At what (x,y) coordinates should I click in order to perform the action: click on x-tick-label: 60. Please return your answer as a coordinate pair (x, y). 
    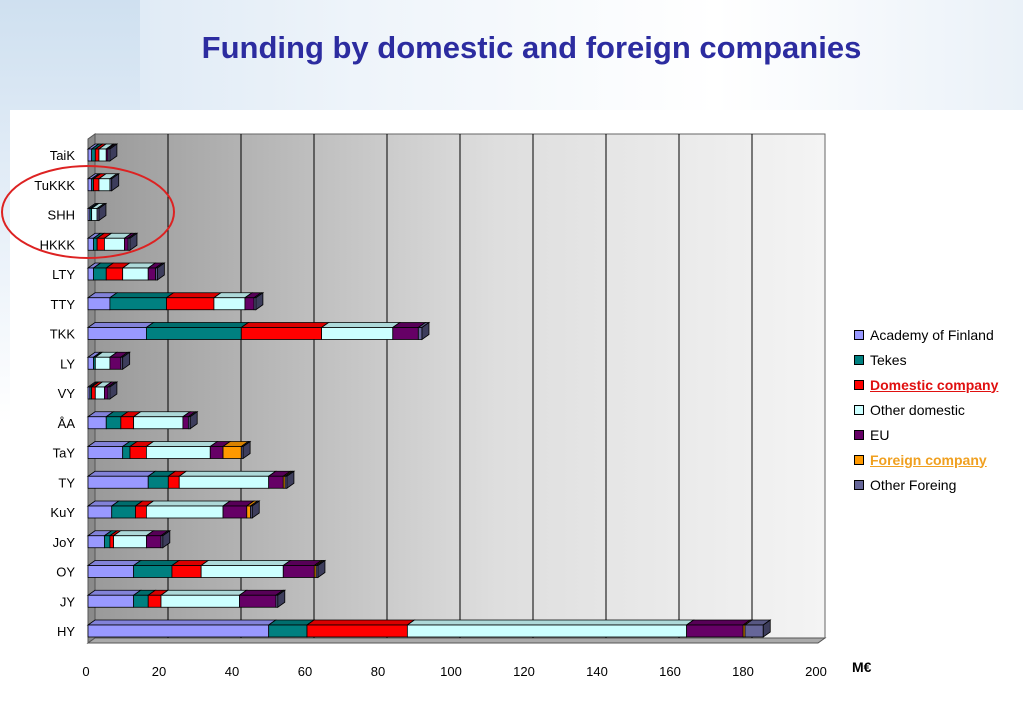
    Looking at the image, I should click on (305, 671).